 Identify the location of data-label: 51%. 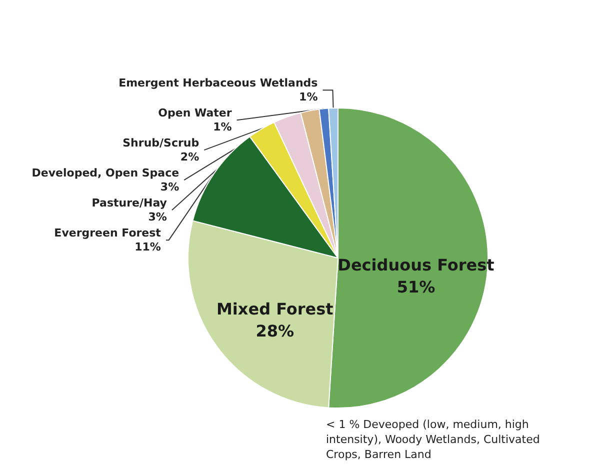
(416, 287).